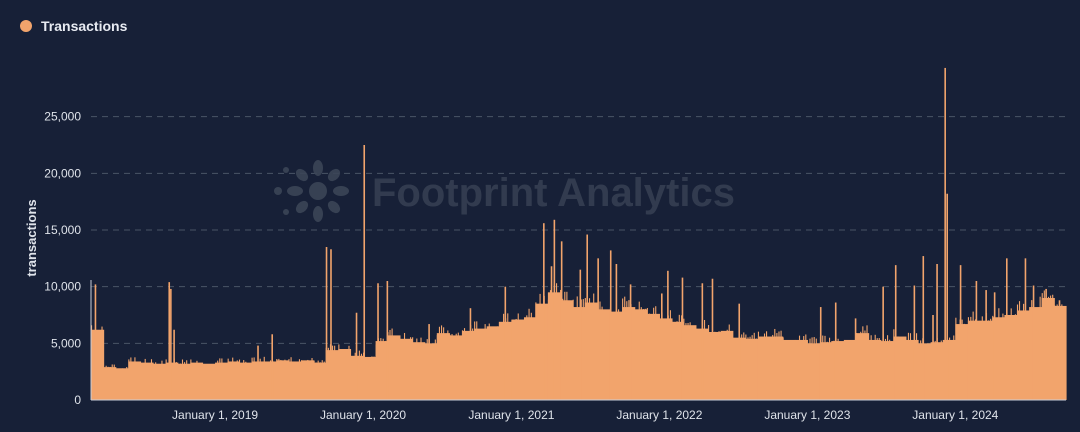 The width and height of the screenshot is (1080, 432). Describe the element at coordinates (62, 173) in the screenshot. I see `y-tick-label: 20,000` at that location.